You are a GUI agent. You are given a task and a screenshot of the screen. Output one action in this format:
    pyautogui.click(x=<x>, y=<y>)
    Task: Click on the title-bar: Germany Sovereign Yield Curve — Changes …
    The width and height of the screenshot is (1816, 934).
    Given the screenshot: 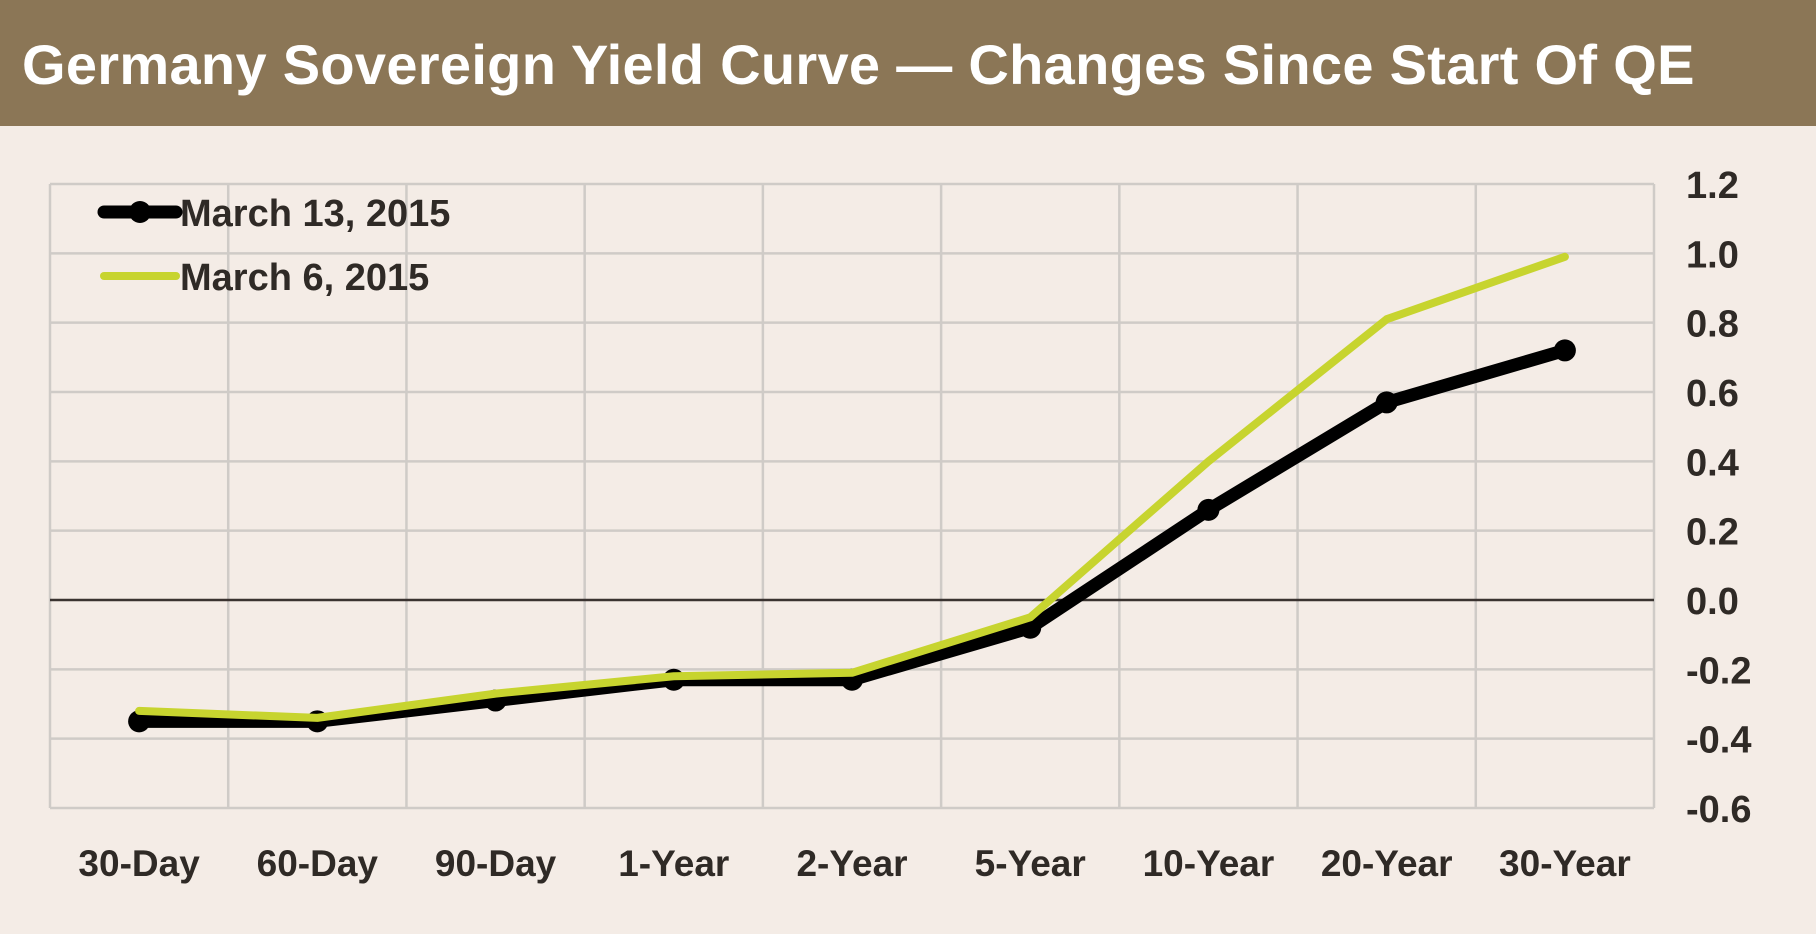 What is the action you would take?
    pyautogui.click(x=908, y=63)
    